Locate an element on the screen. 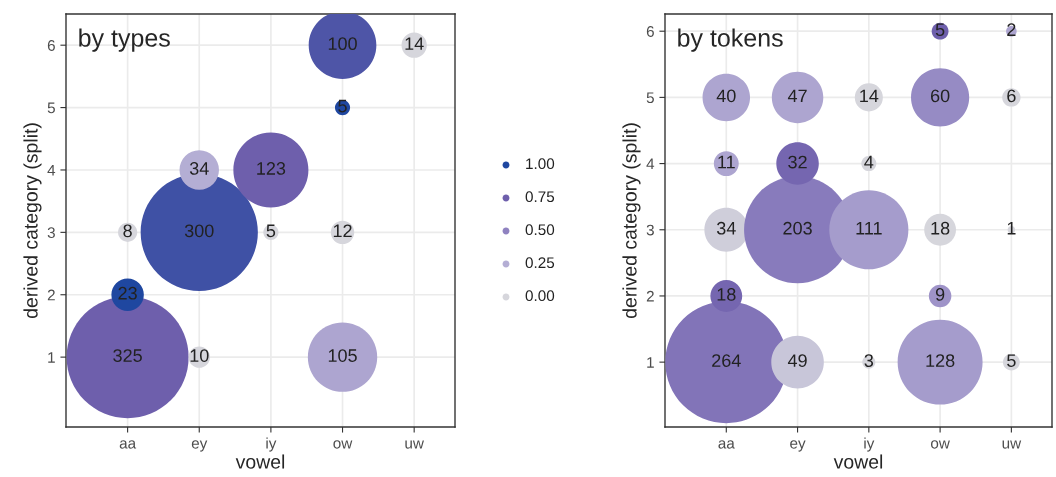  text: 0.00 is located at coordinates (540, 296).